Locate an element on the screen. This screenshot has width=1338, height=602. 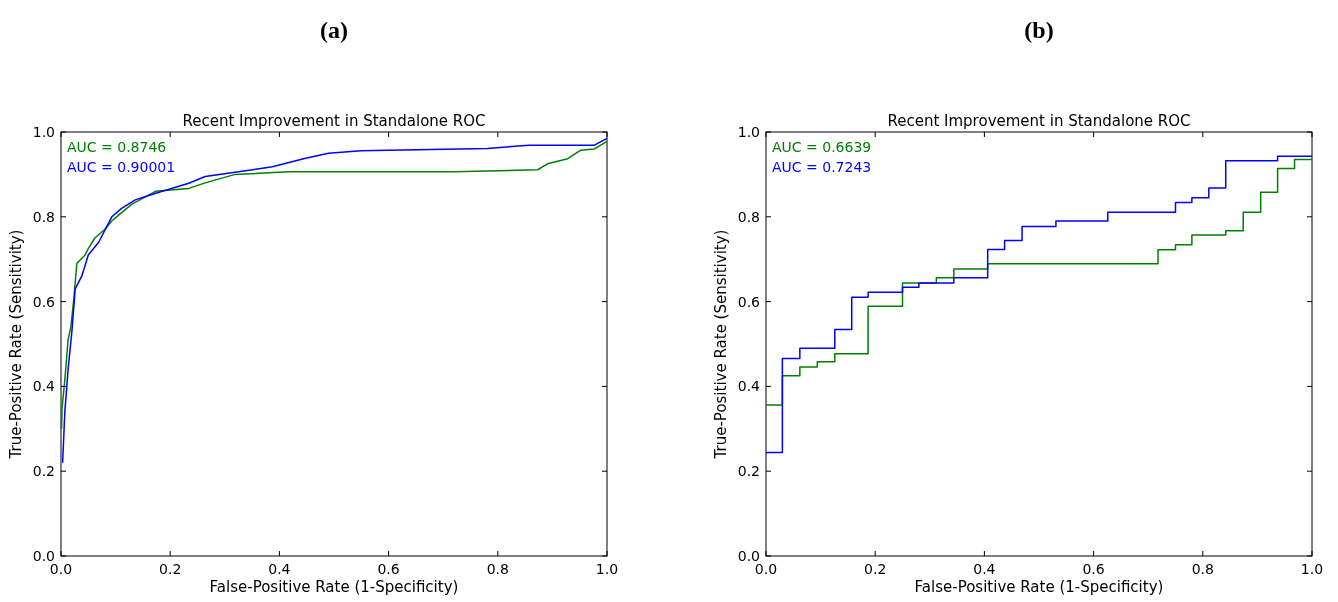
text: AUC = 0.7243 is located at coordinates (822, 167).